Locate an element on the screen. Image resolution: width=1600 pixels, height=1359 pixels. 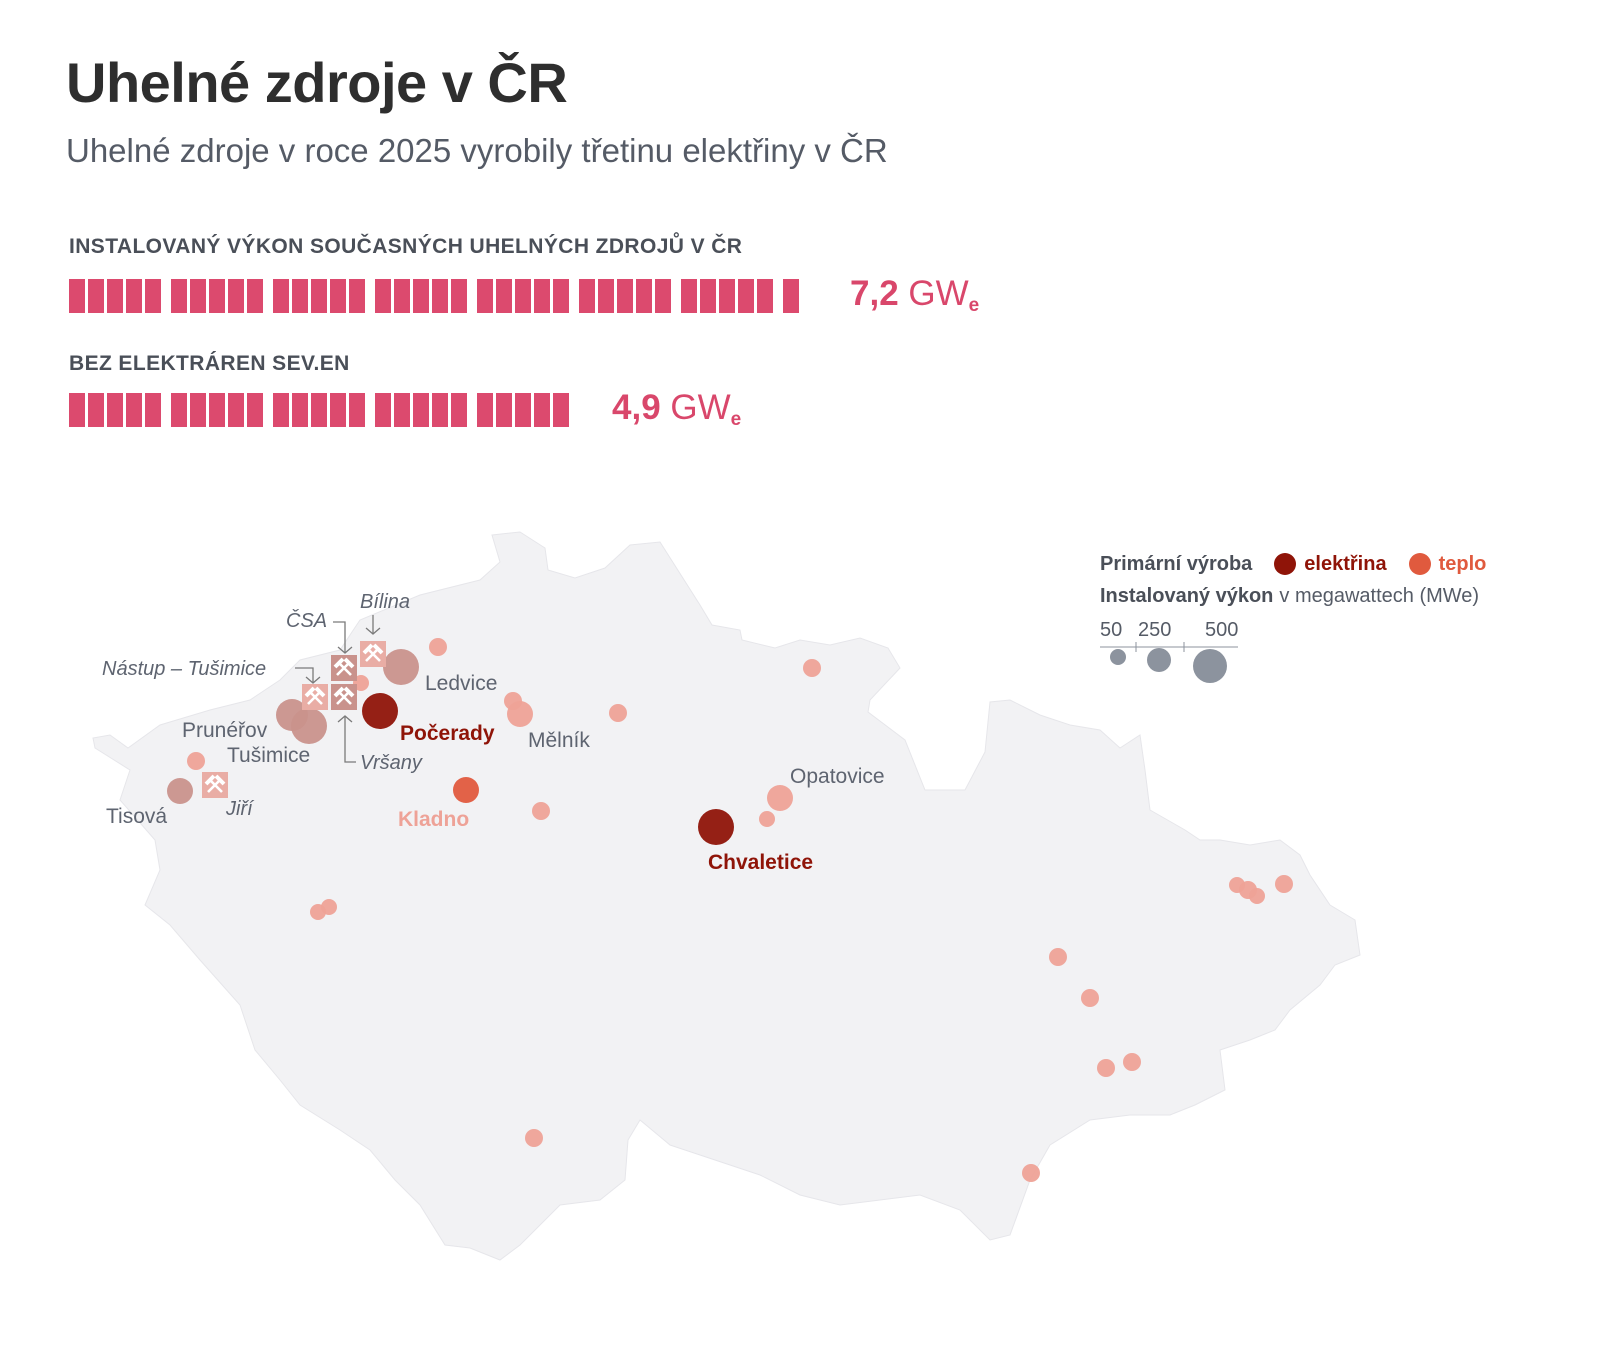
label-opatovice: Opatovice is located at coordinates (837, 776).